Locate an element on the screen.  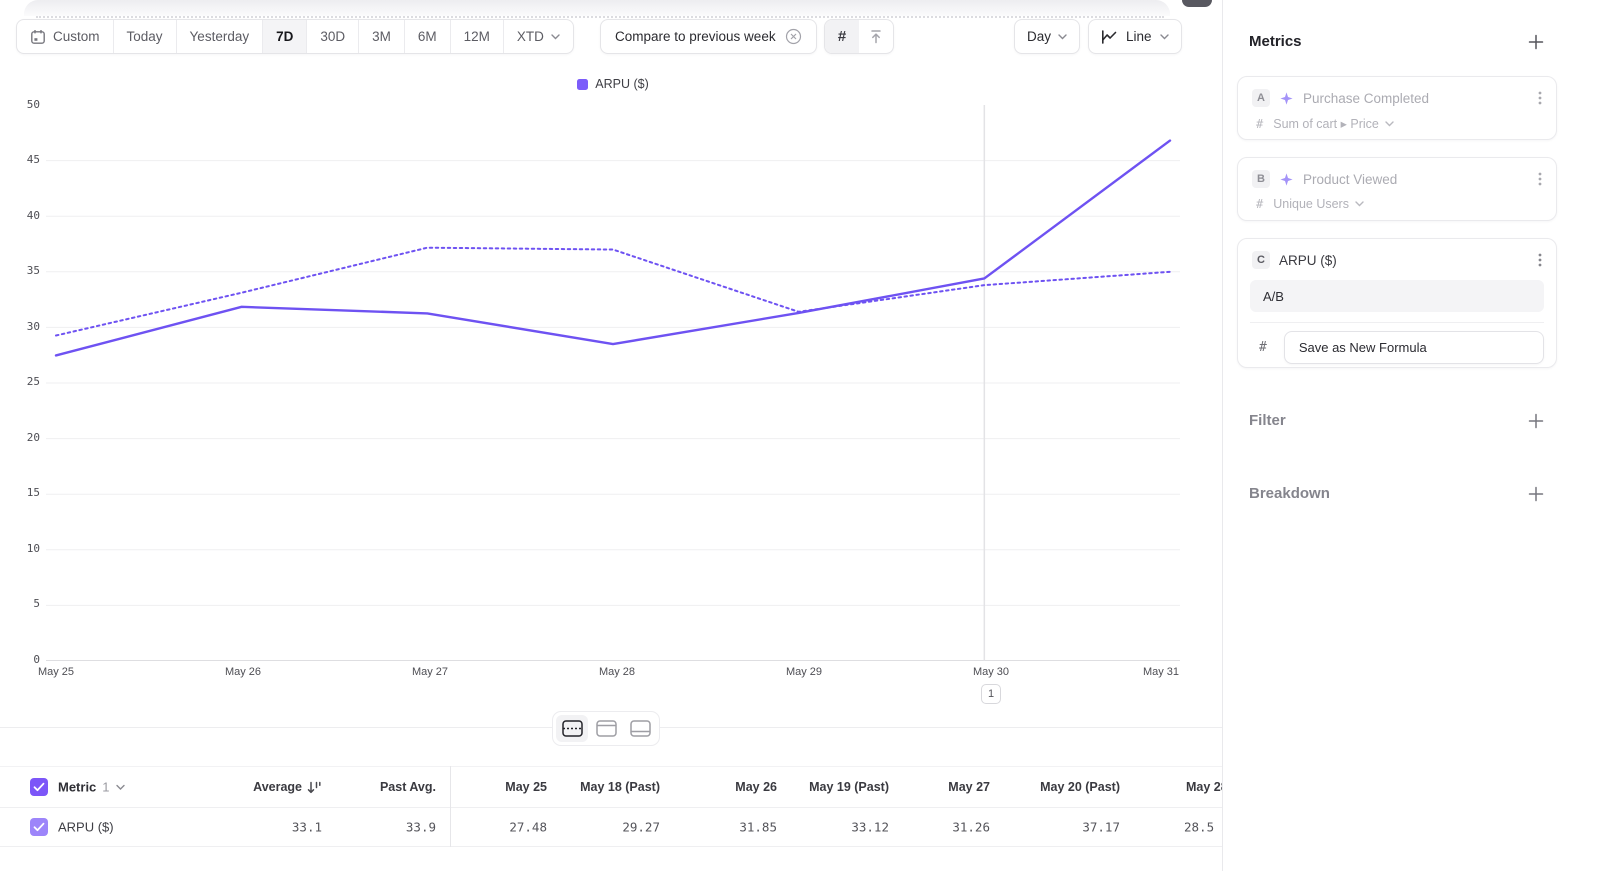
metrics-title: Metrics is located at coordinates (1275, 41).